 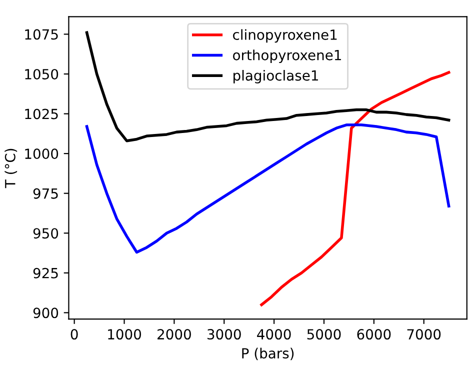 What do you see at coordinates (125, 334) in the screenshot?
I see `x-tick-label: 1000` at bounding box center [125, 334].